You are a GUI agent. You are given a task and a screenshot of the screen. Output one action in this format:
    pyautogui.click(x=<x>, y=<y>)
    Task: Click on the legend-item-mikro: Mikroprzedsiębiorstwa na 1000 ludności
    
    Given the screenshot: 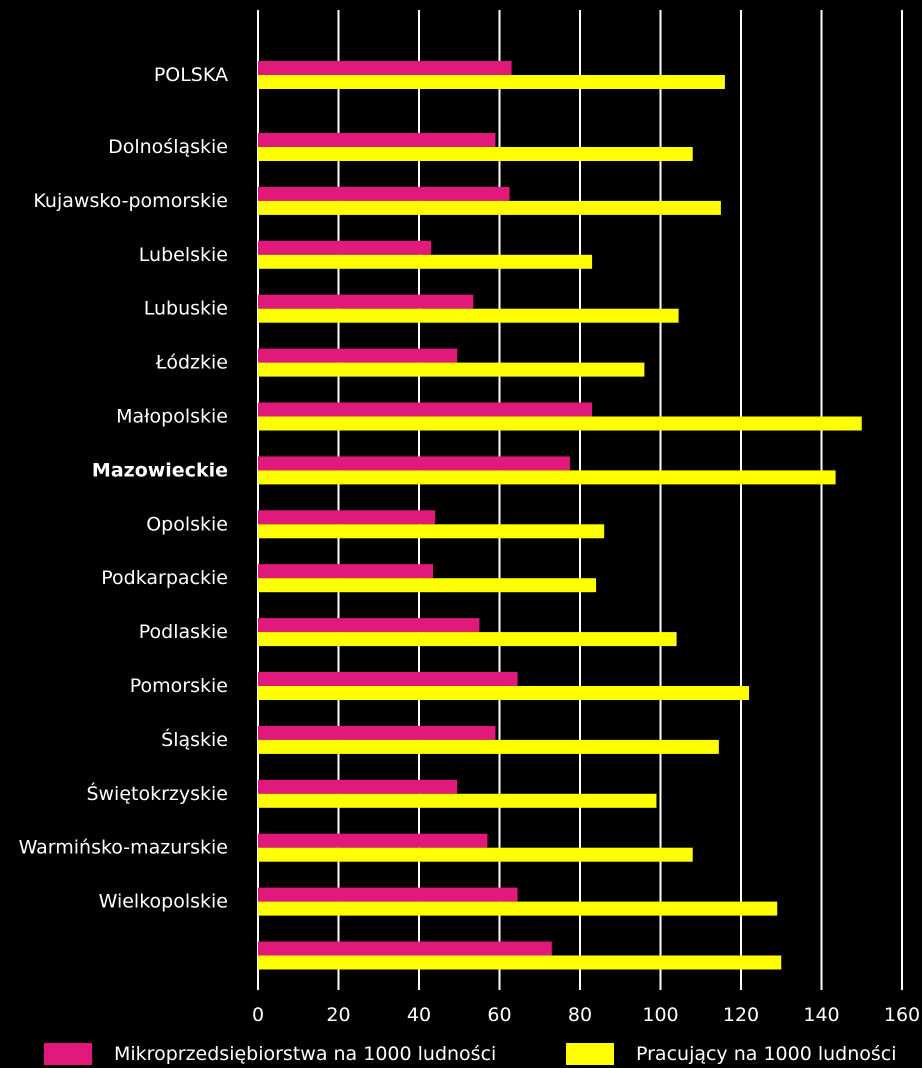 What is the action you would take?
    pyautogui.click(x=270, y=1054)
    